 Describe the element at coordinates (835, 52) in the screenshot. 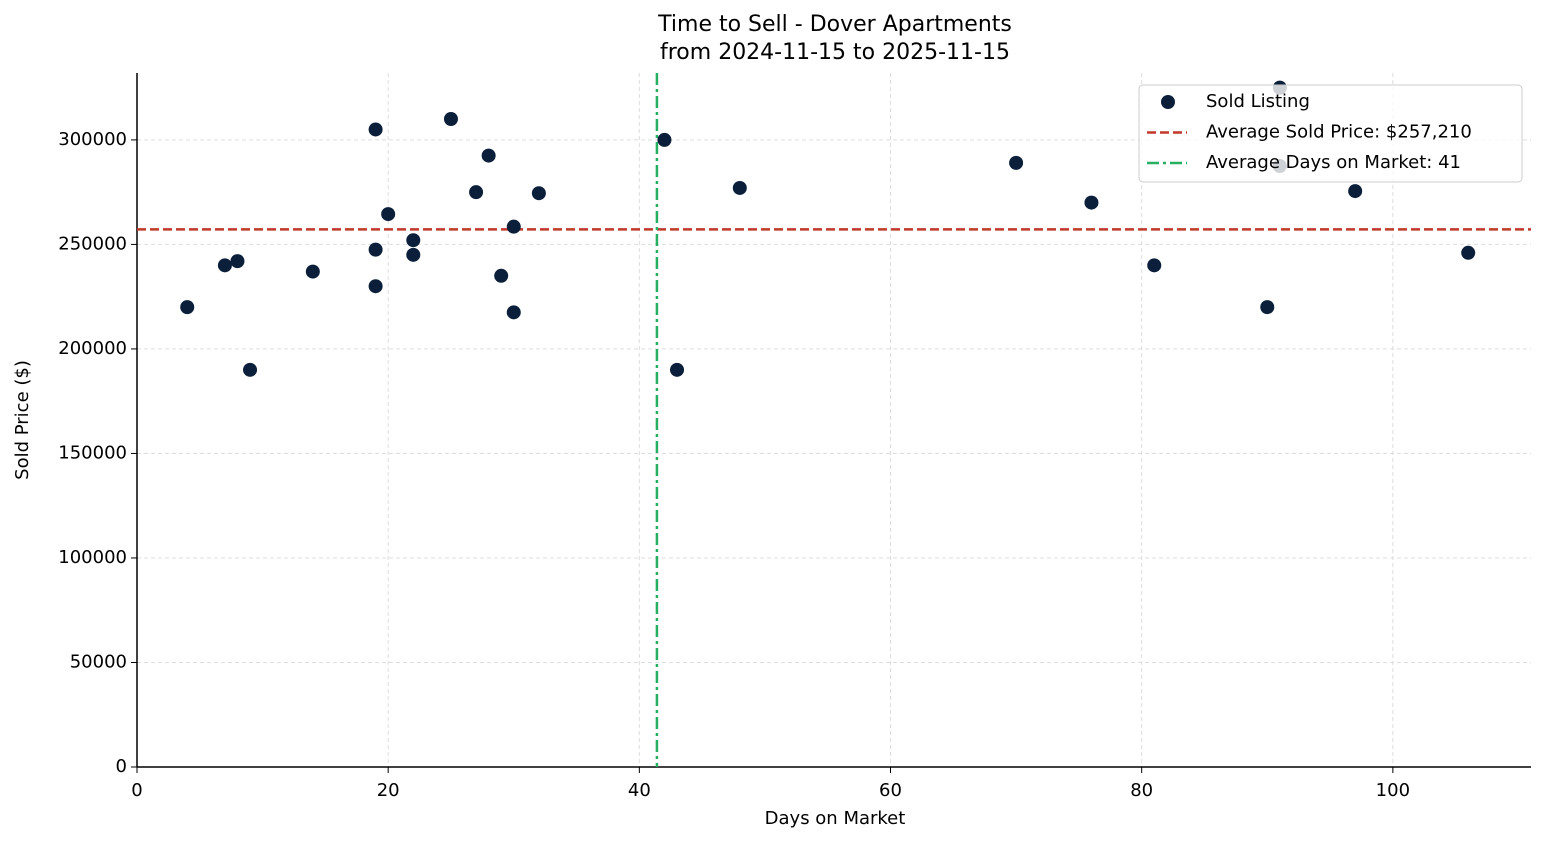

I see `chart-subtitle: from 2024-11-15 to 2025-11-15` at that location.